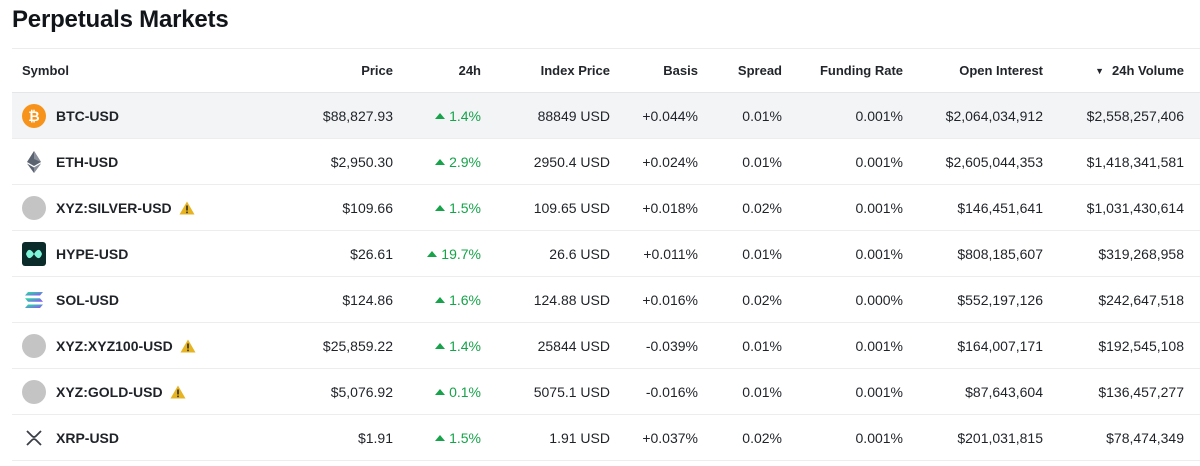  Describe the element at coordinates (333, 299) in the screenshot. I see `cell-price: $124.86` at that location.